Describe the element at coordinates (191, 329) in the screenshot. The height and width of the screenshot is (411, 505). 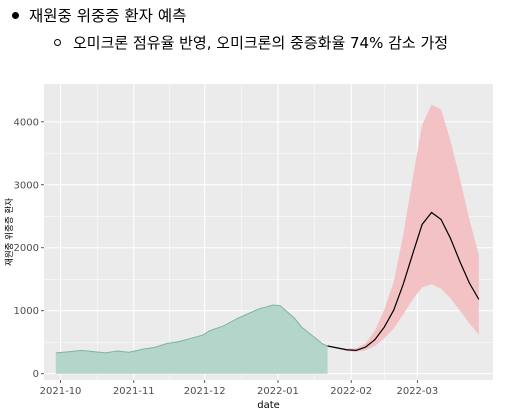
I see `observed-line` at that location.